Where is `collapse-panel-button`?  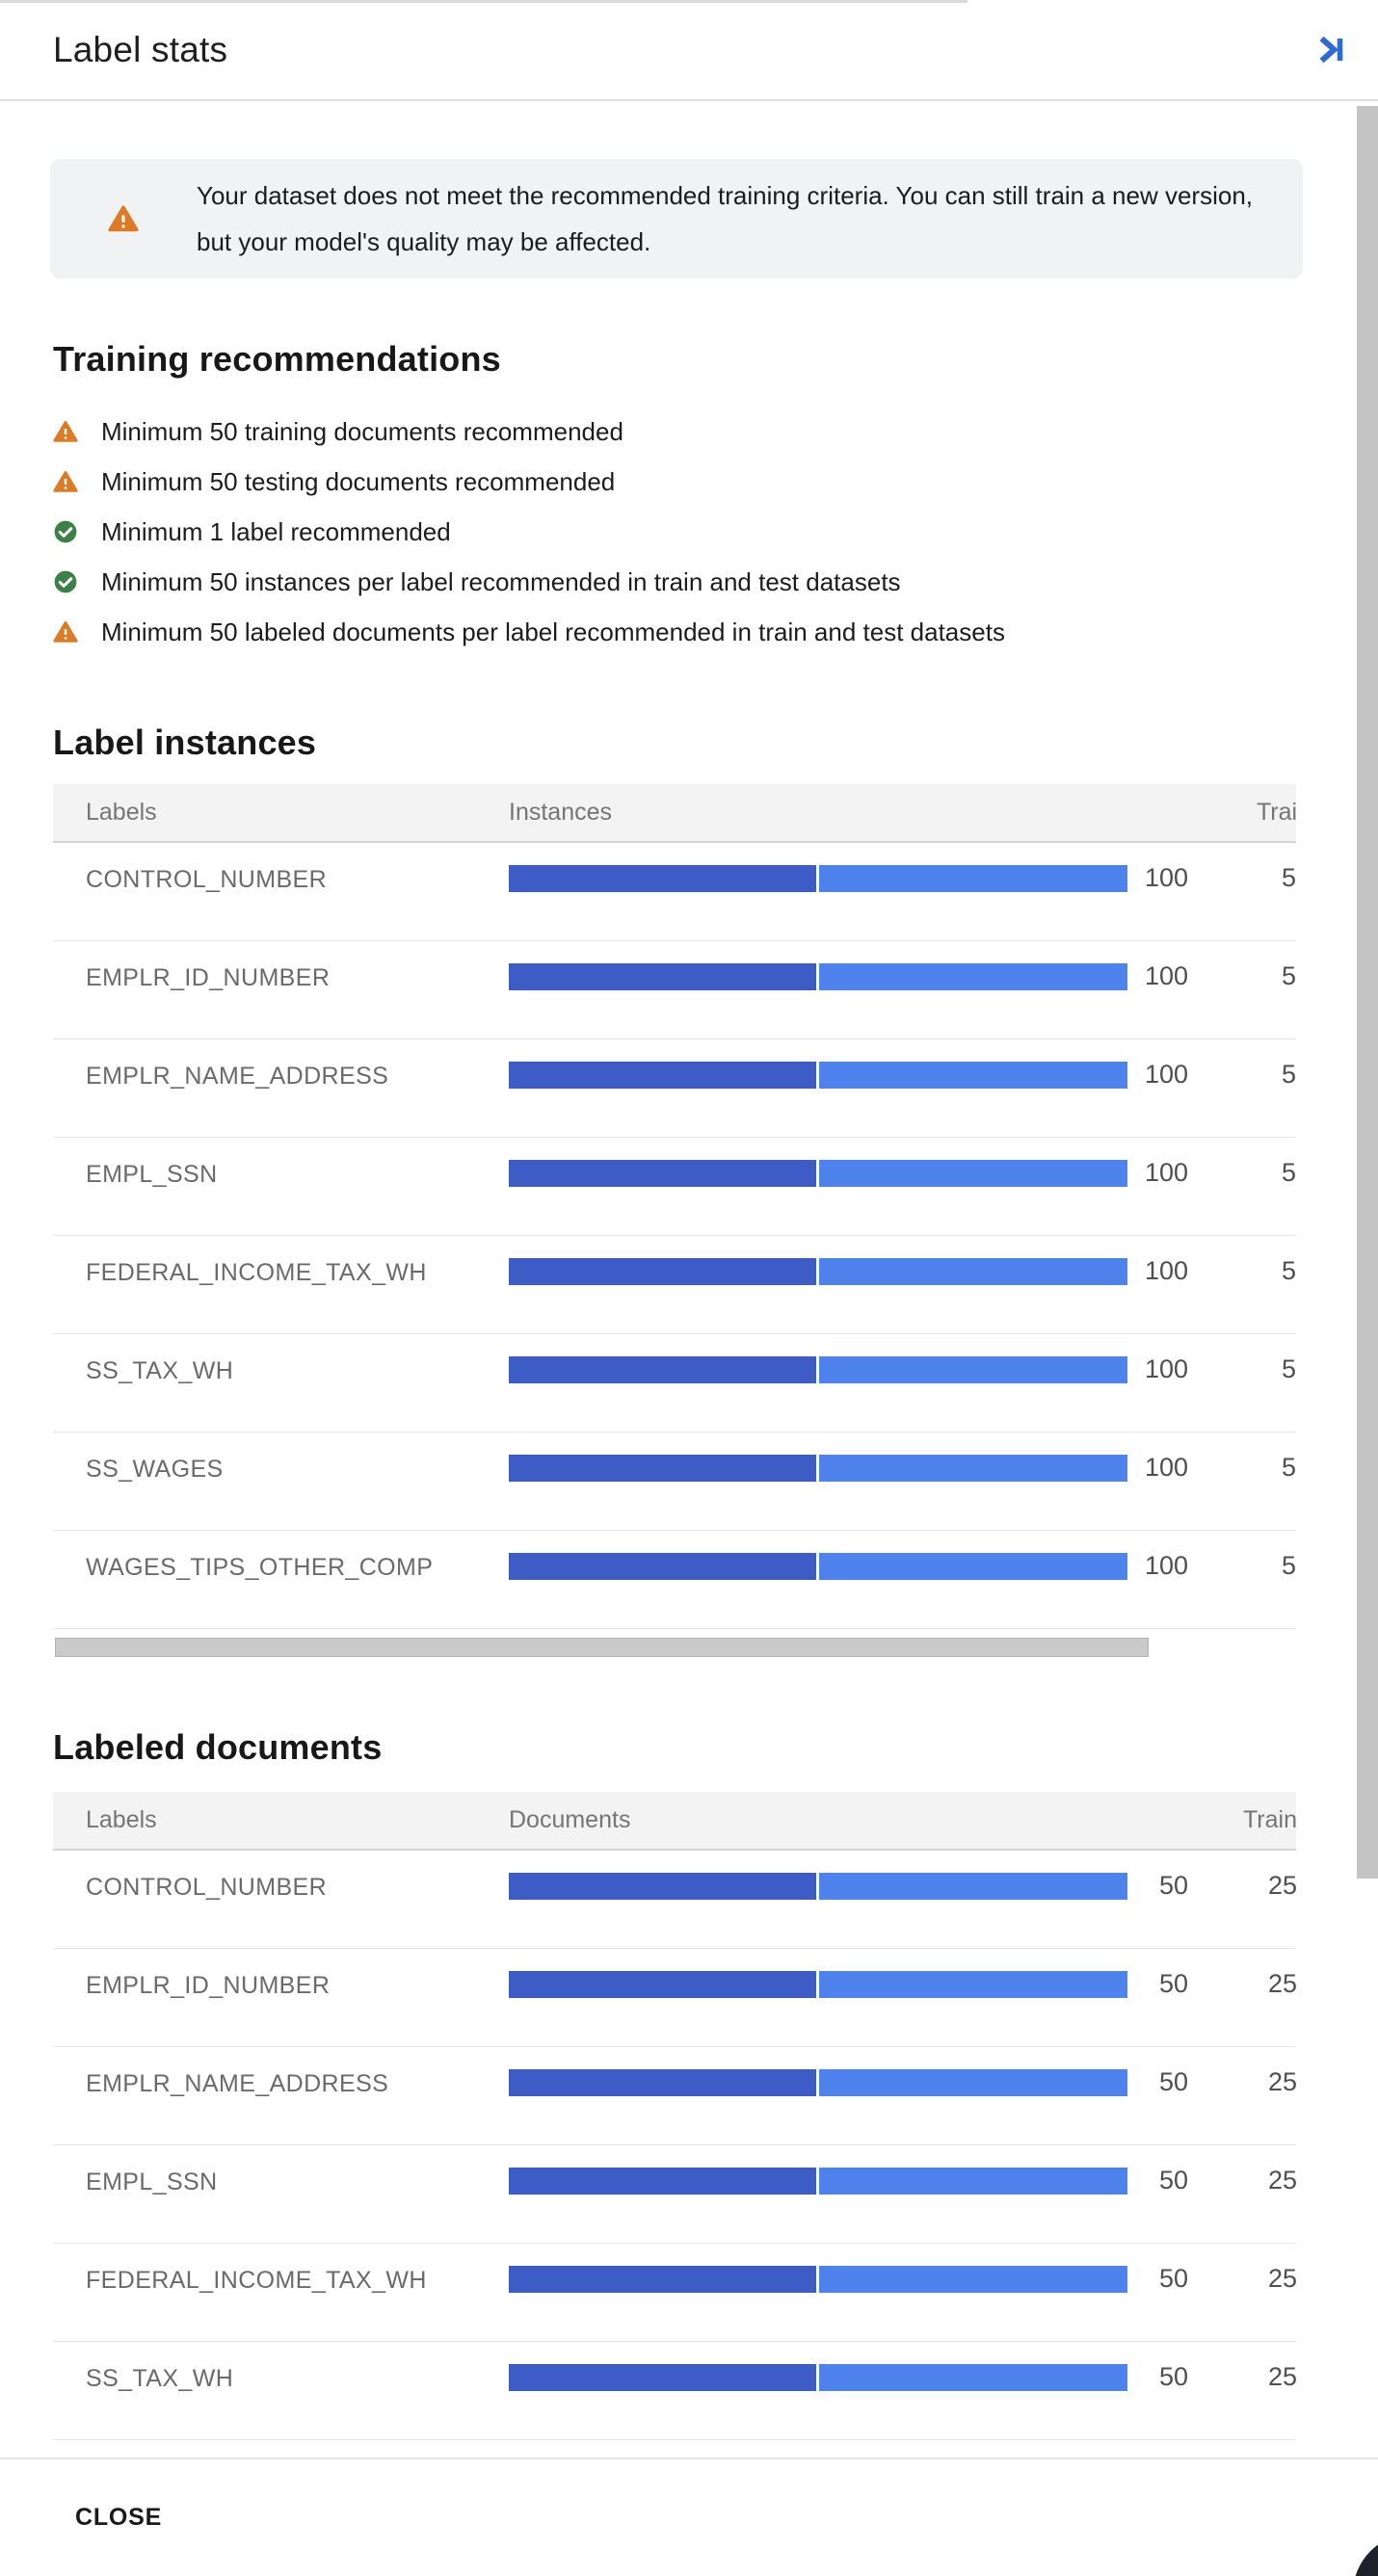
collapse-panel-button is located at coordinates (1330, 50).